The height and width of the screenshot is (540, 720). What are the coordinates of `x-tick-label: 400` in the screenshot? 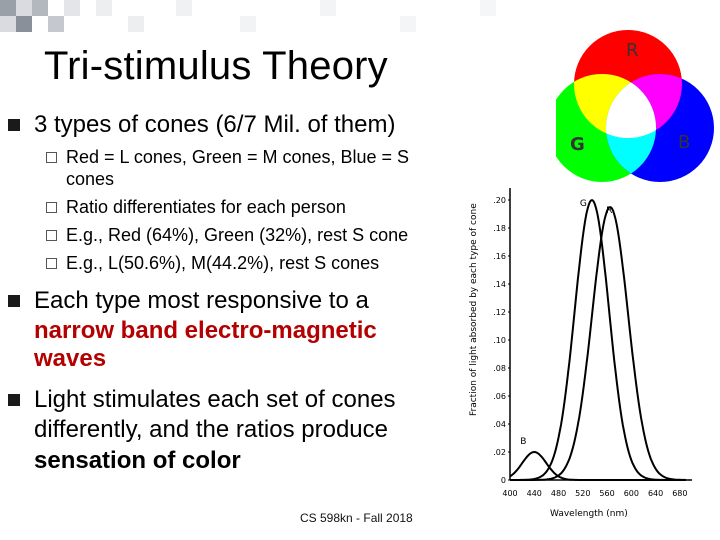 It's located at (509, 493).